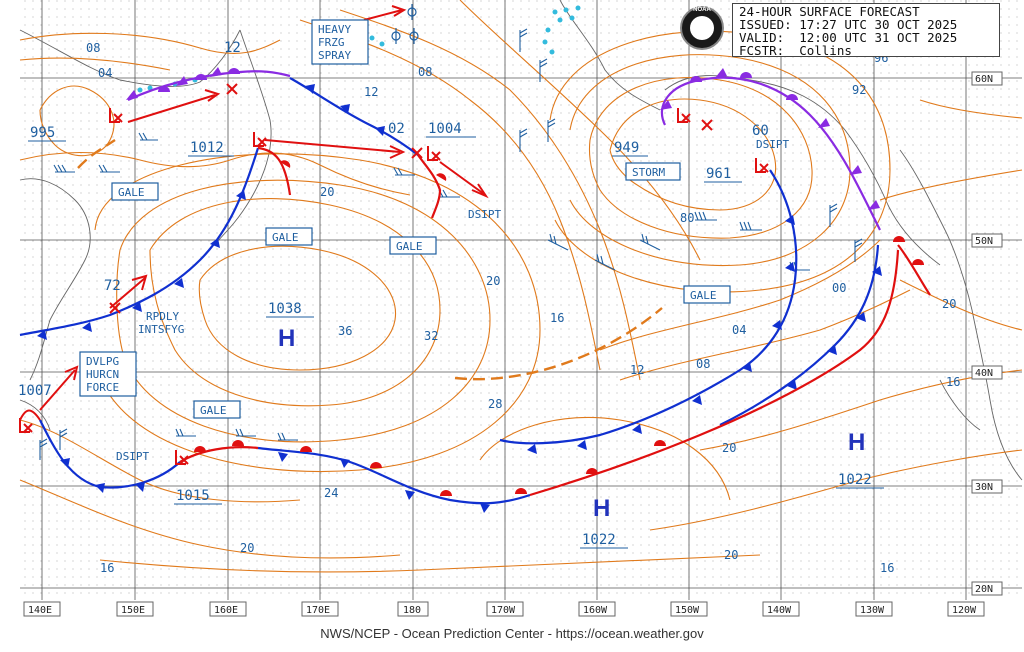 This screenshot has height=652, width=1024. I want to click on note-text: INTSFYG, so click(161, 329).